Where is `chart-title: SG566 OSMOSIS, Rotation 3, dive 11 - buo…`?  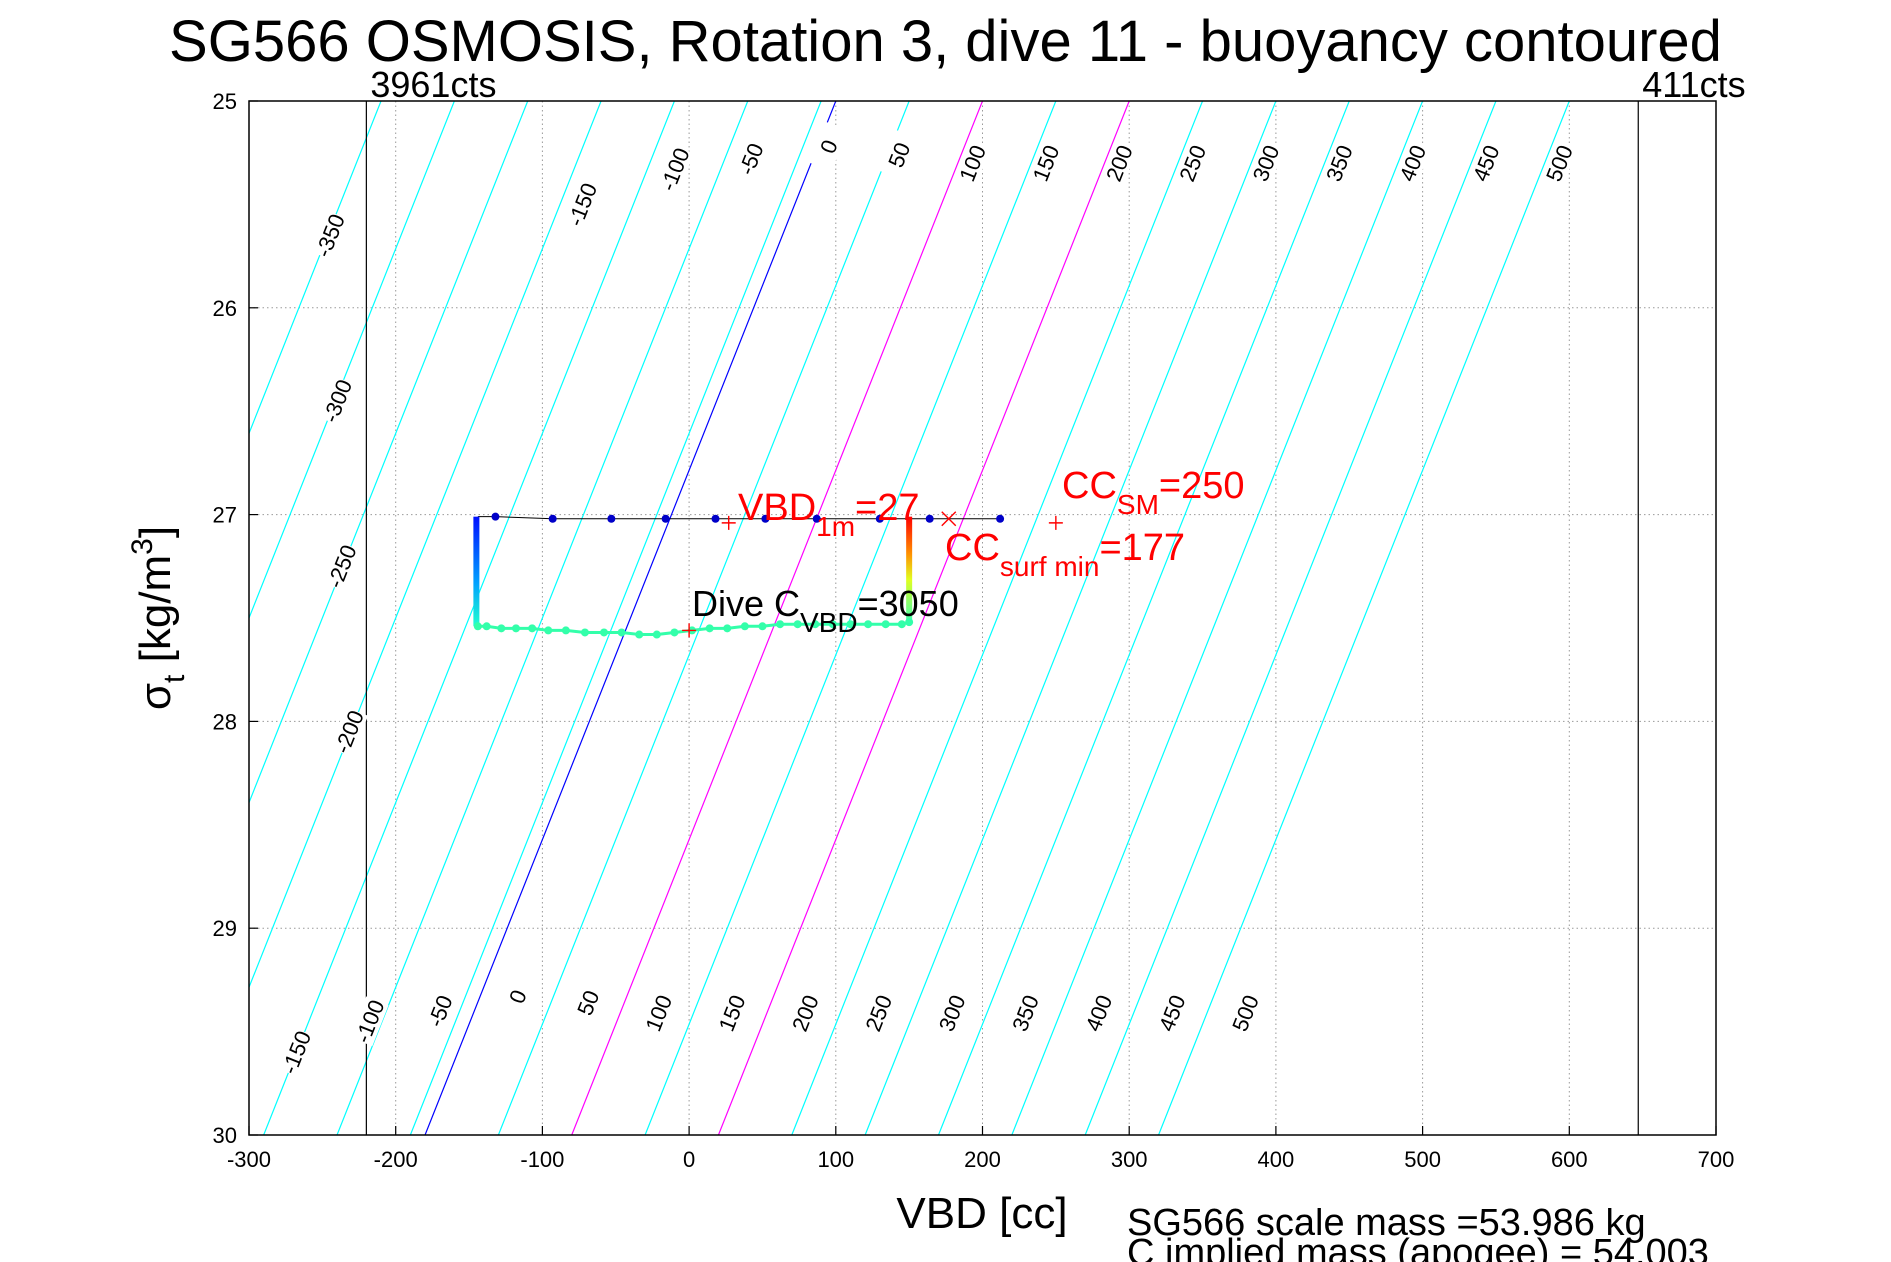
chart-title: SG566 OSMOSIS, Rotation 3, dive 11 - buo… is located at coordinates (945, 41).